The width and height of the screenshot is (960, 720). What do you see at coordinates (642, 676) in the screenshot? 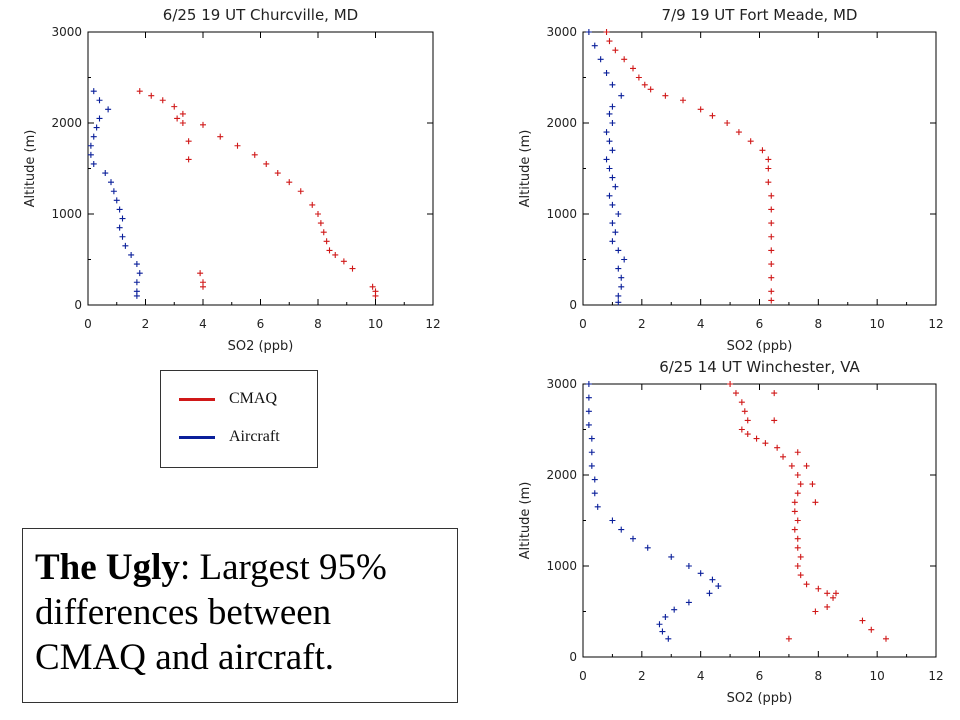
I see `chart3-x-tick-label: 2` at bounding box center [642, 676].